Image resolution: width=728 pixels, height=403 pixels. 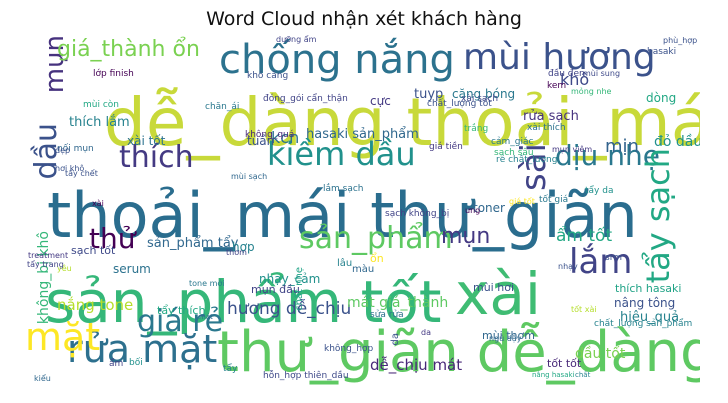 What do you see at coordinates (599, 191) in the screenshot?
I see `word-tay-da-68: tẩy da` at bounding box center [599, 191].